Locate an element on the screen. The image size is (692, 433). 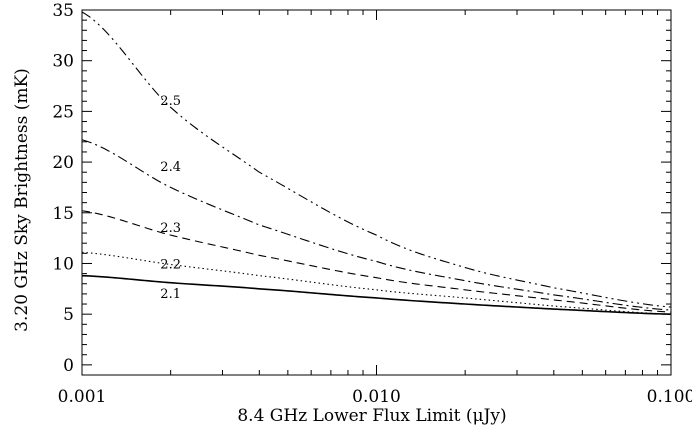
y-tick-label: 30 is located at coordinates (63, 62).